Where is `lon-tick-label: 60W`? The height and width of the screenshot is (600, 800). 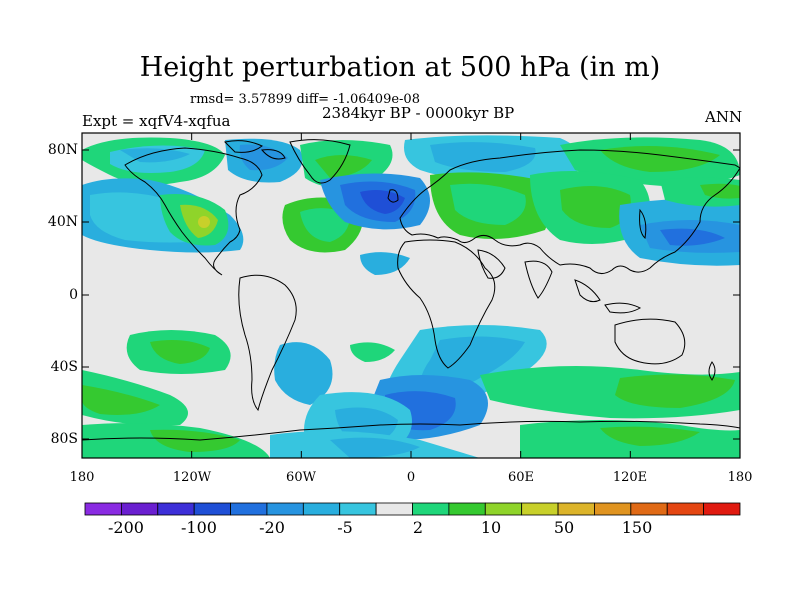
lon-tick-label: 60W is located at coordinates (301, 477).